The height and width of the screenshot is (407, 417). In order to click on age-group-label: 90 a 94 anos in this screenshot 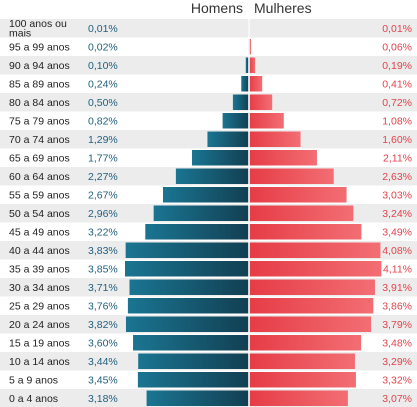, I will do `click(39, 66)`.